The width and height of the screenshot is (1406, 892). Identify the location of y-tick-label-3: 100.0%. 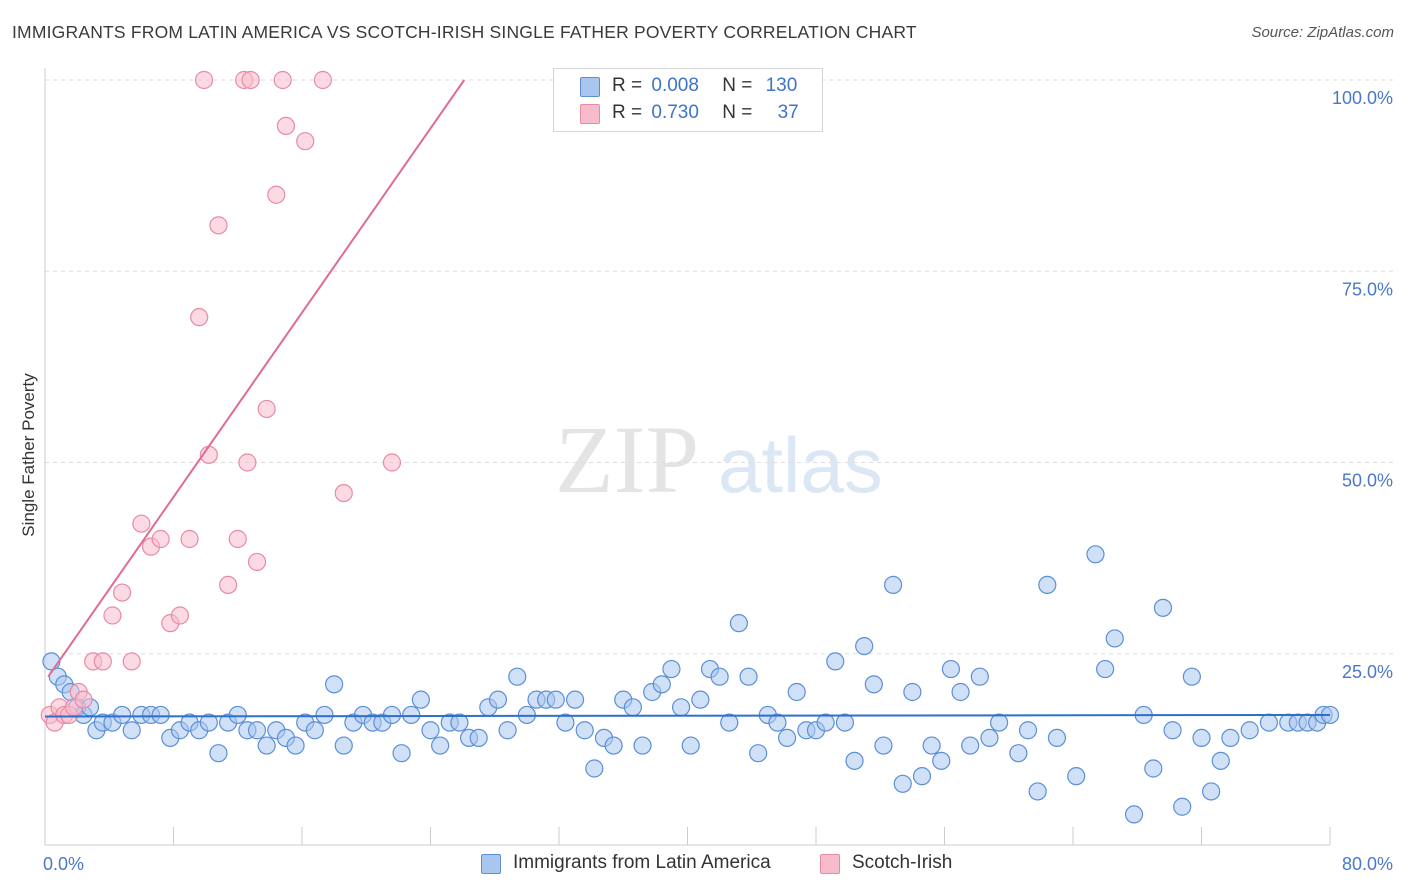
(1362, 98).